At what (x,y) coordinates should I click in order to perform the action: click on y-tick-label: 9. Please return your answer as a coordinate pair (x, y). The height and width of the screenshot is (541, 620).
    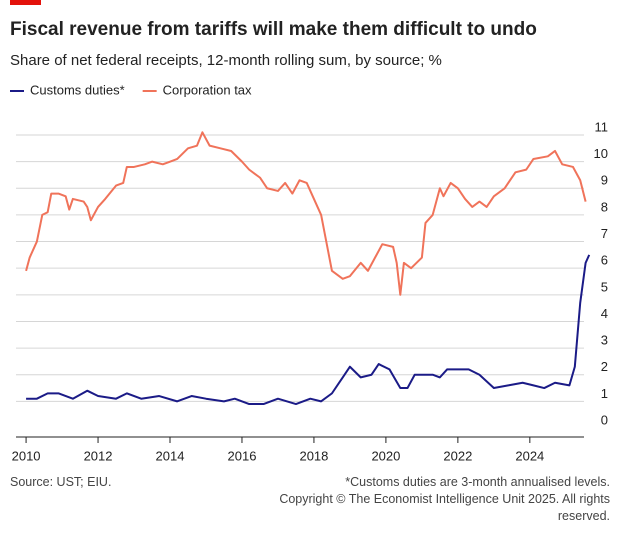
    Looking at the image, I should click on (604, 180).